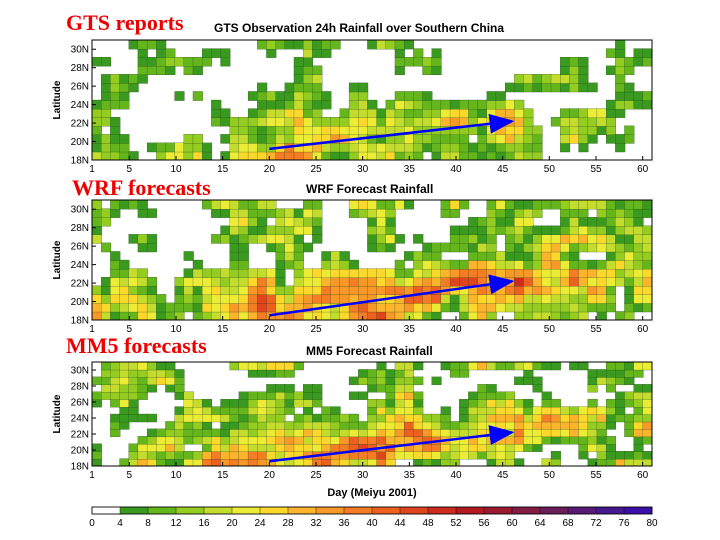 The width and height of the screenshot is (720, 540). What do you see at coordinates (316, 169) in the screenshot?
I see `x-tick-label: 25` at bounding box center [316, 169].